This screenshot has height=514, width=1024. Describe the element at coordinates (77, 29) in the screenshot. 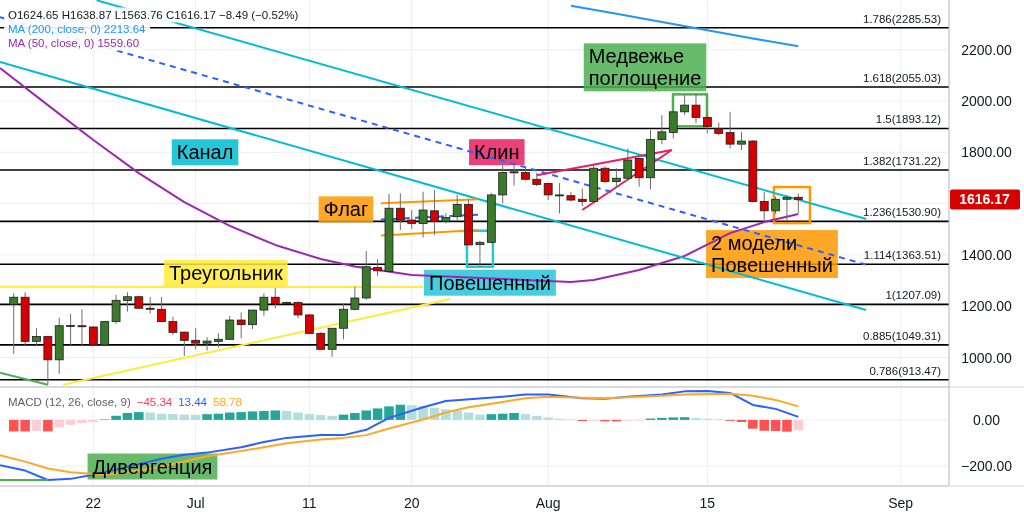

I see `text: MA (200, close, 0) 2213.64` at that location.